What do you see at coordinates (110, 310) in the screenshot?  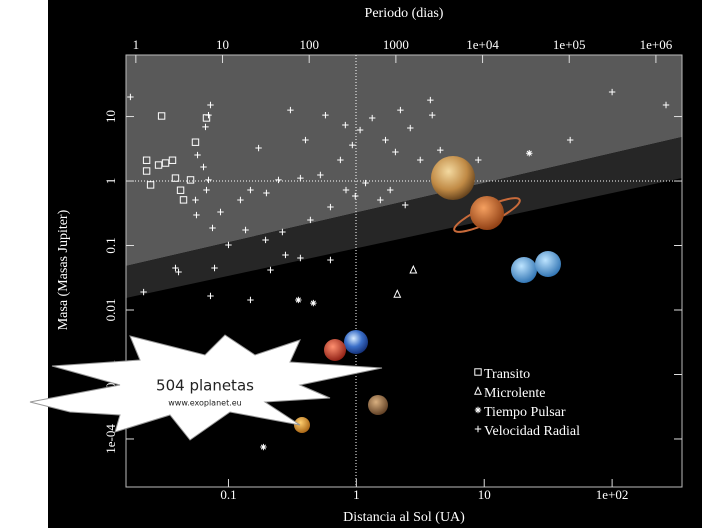 I see `y-tick-label: 0.01` at bounding box center [110, 310].